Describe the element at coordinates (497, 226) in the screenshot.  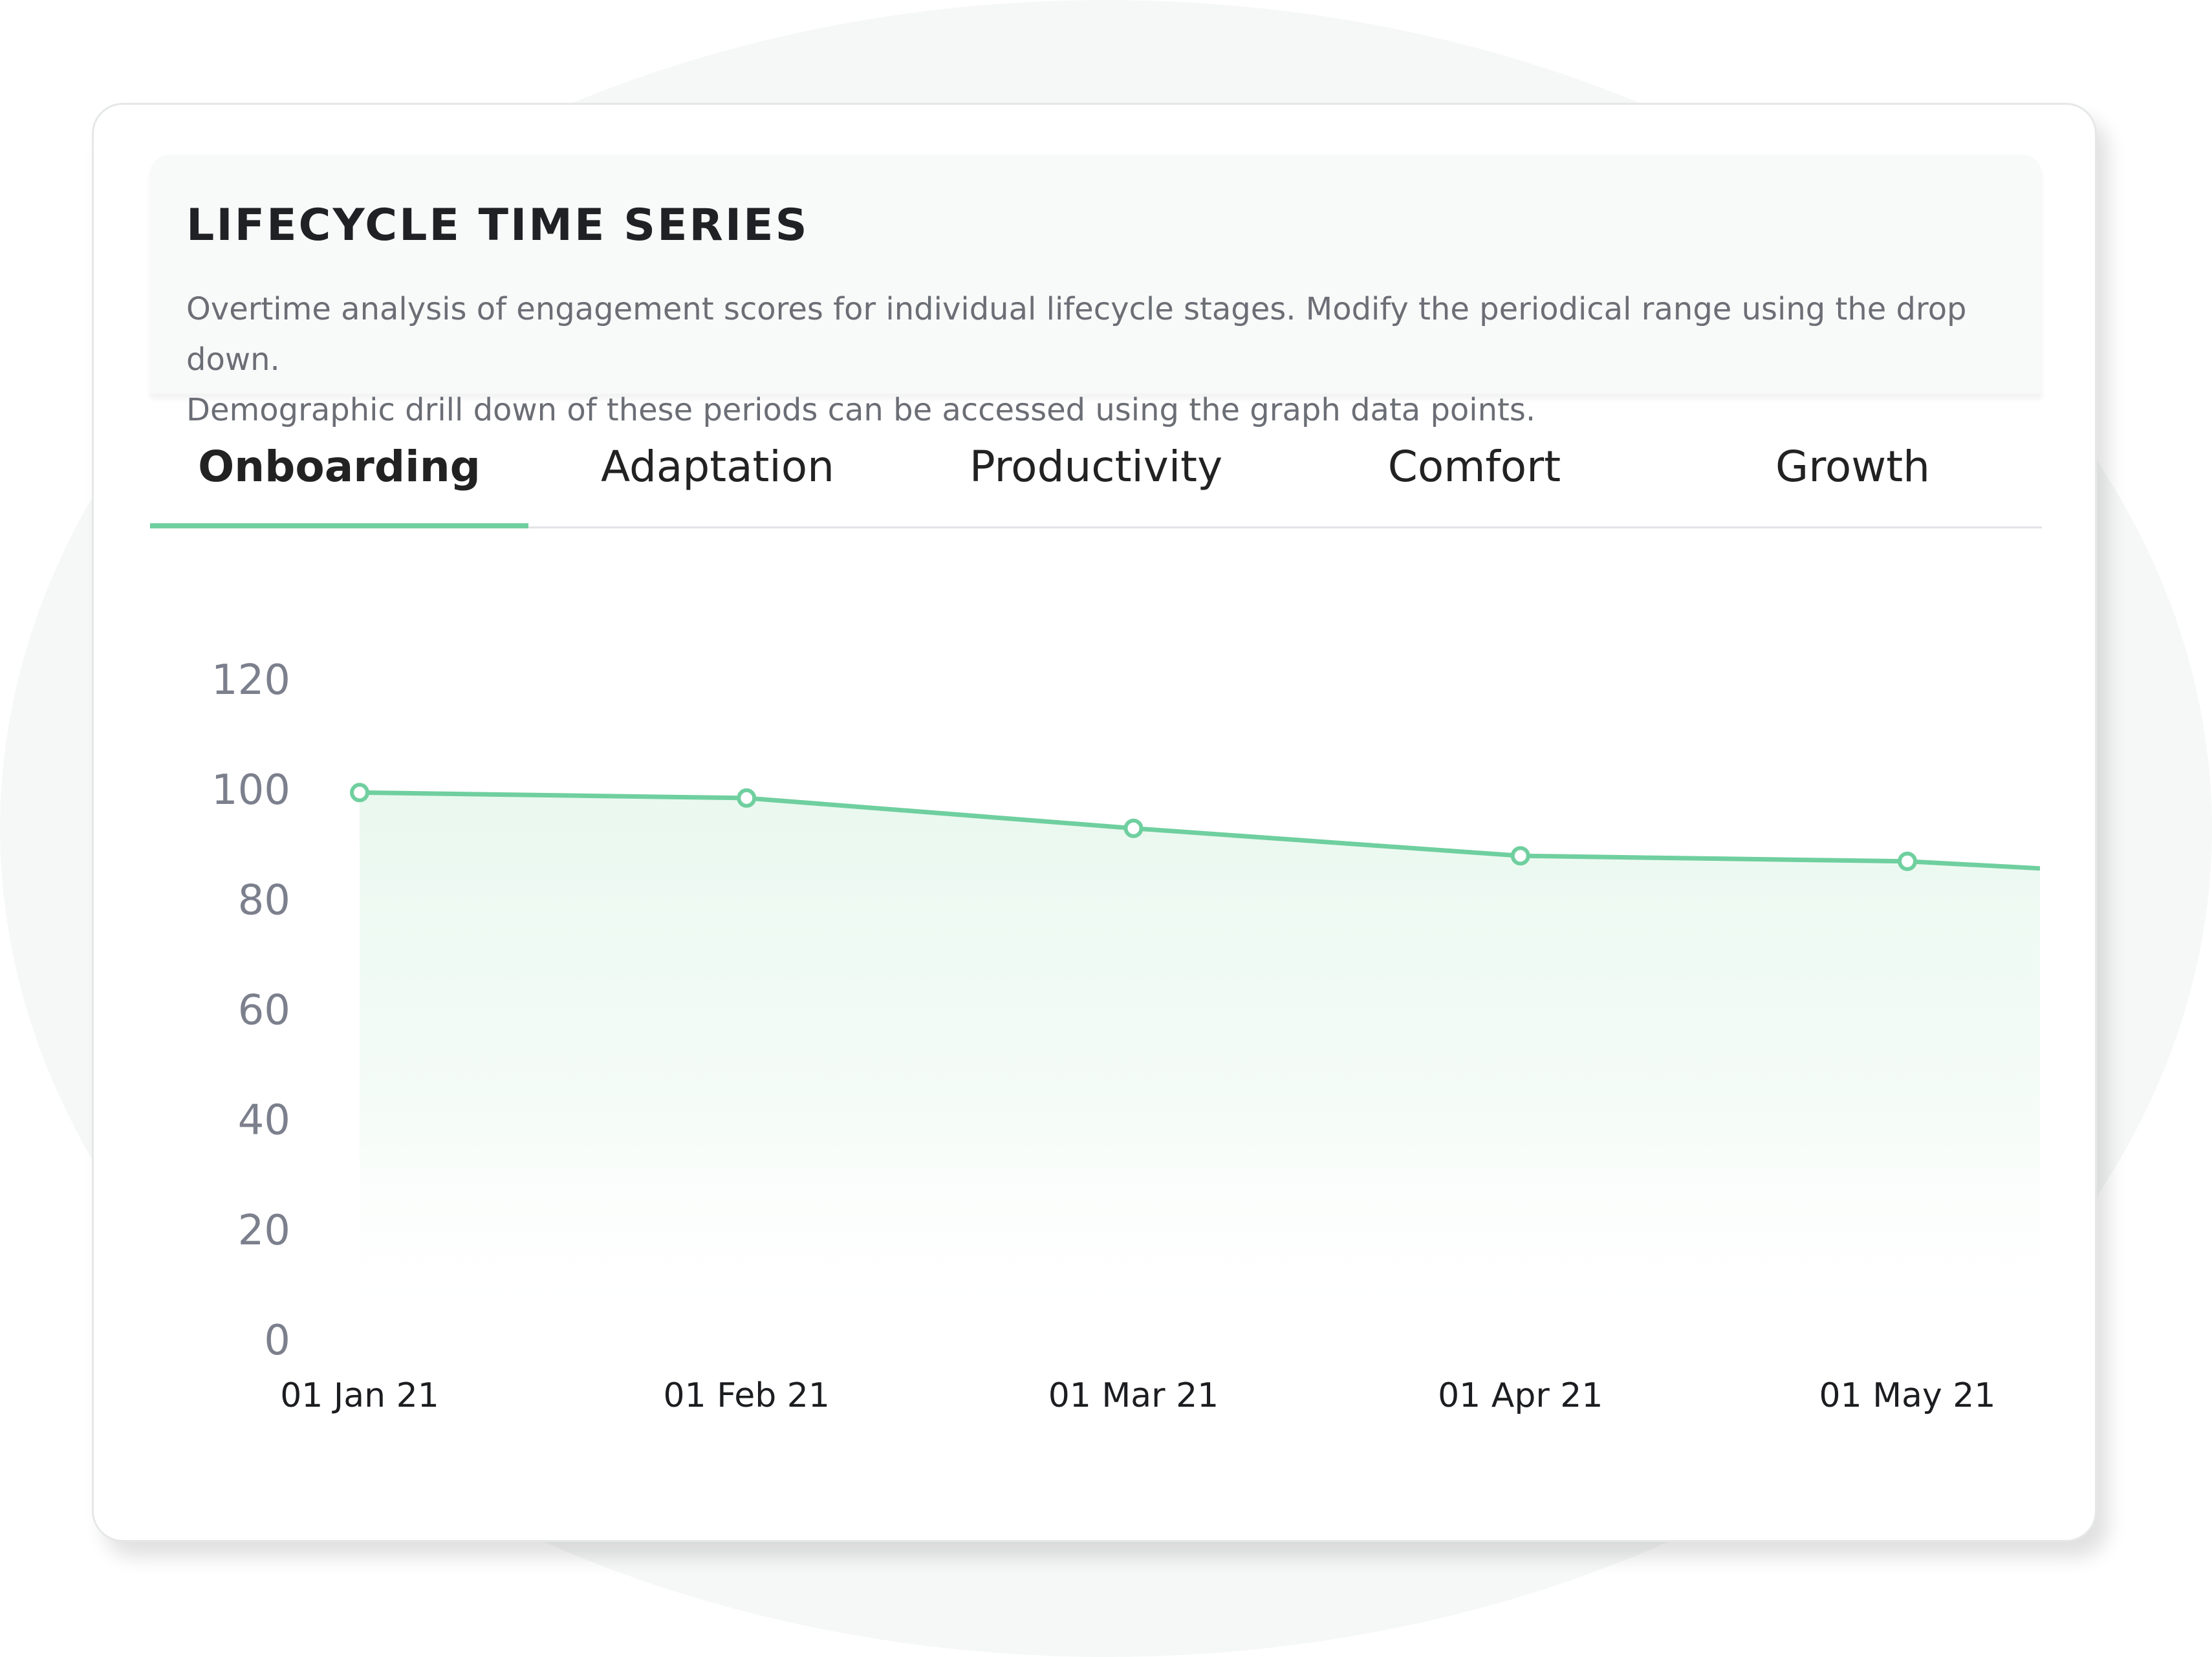
I see `card-title: LIFECYCLE TIME SERIES` at that location.